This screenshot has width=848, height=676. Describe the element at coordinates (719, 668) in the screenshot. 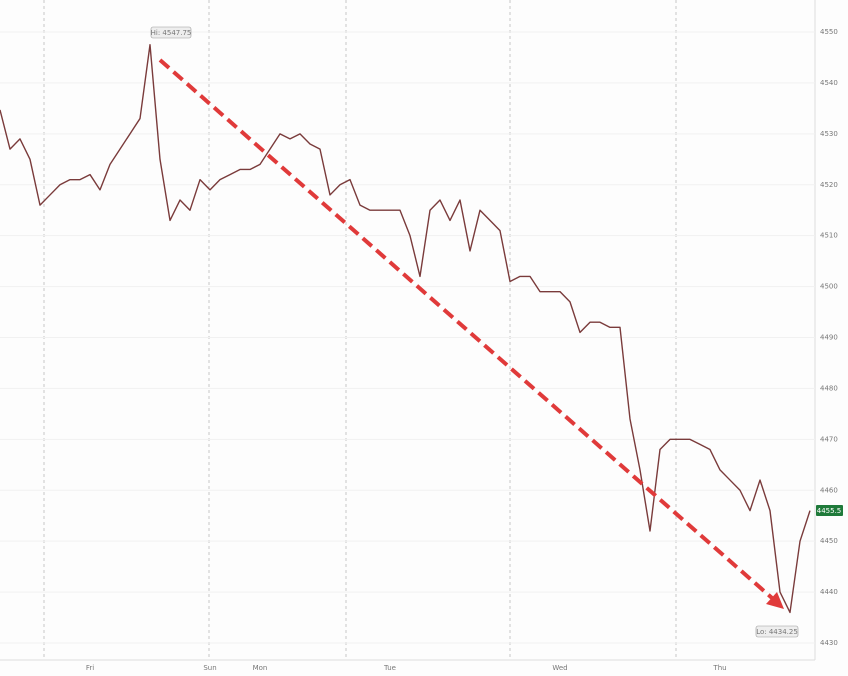

I see `x-tick-label: Thu` at that location.